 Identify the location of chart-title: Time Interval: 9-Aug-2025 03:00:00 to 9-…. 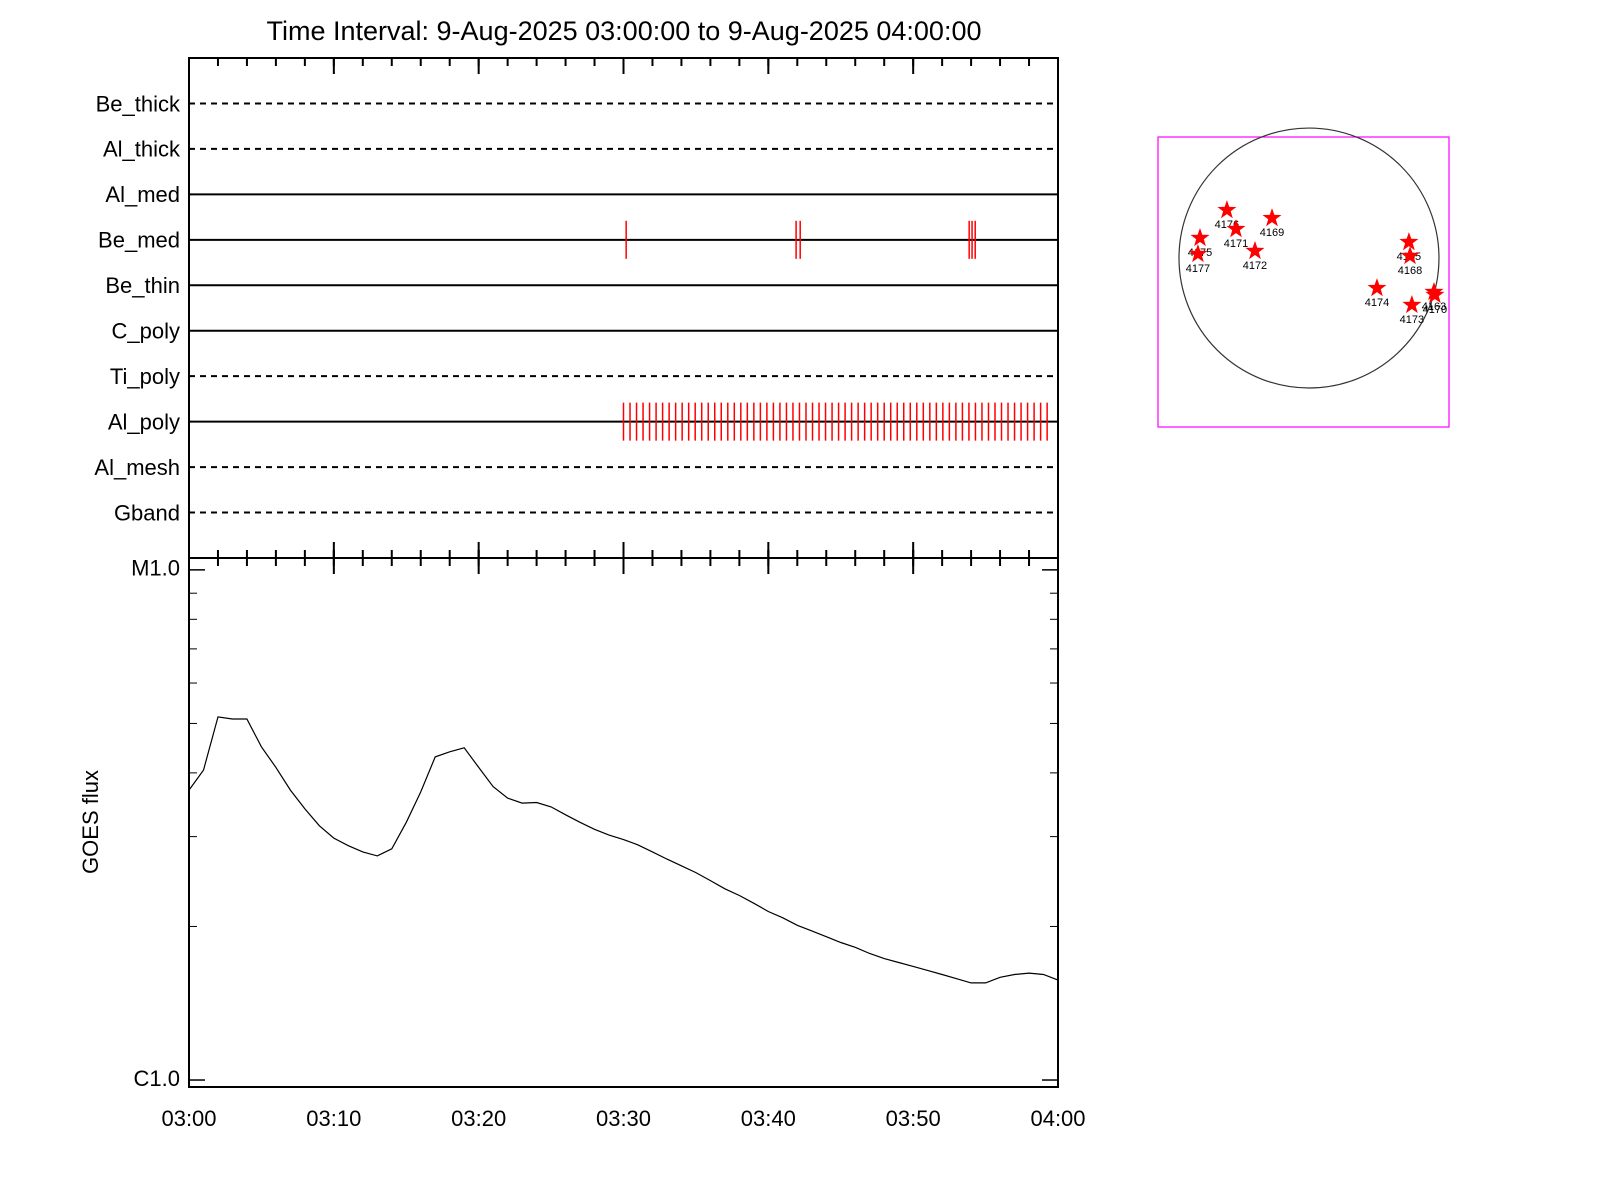
(624, 31).